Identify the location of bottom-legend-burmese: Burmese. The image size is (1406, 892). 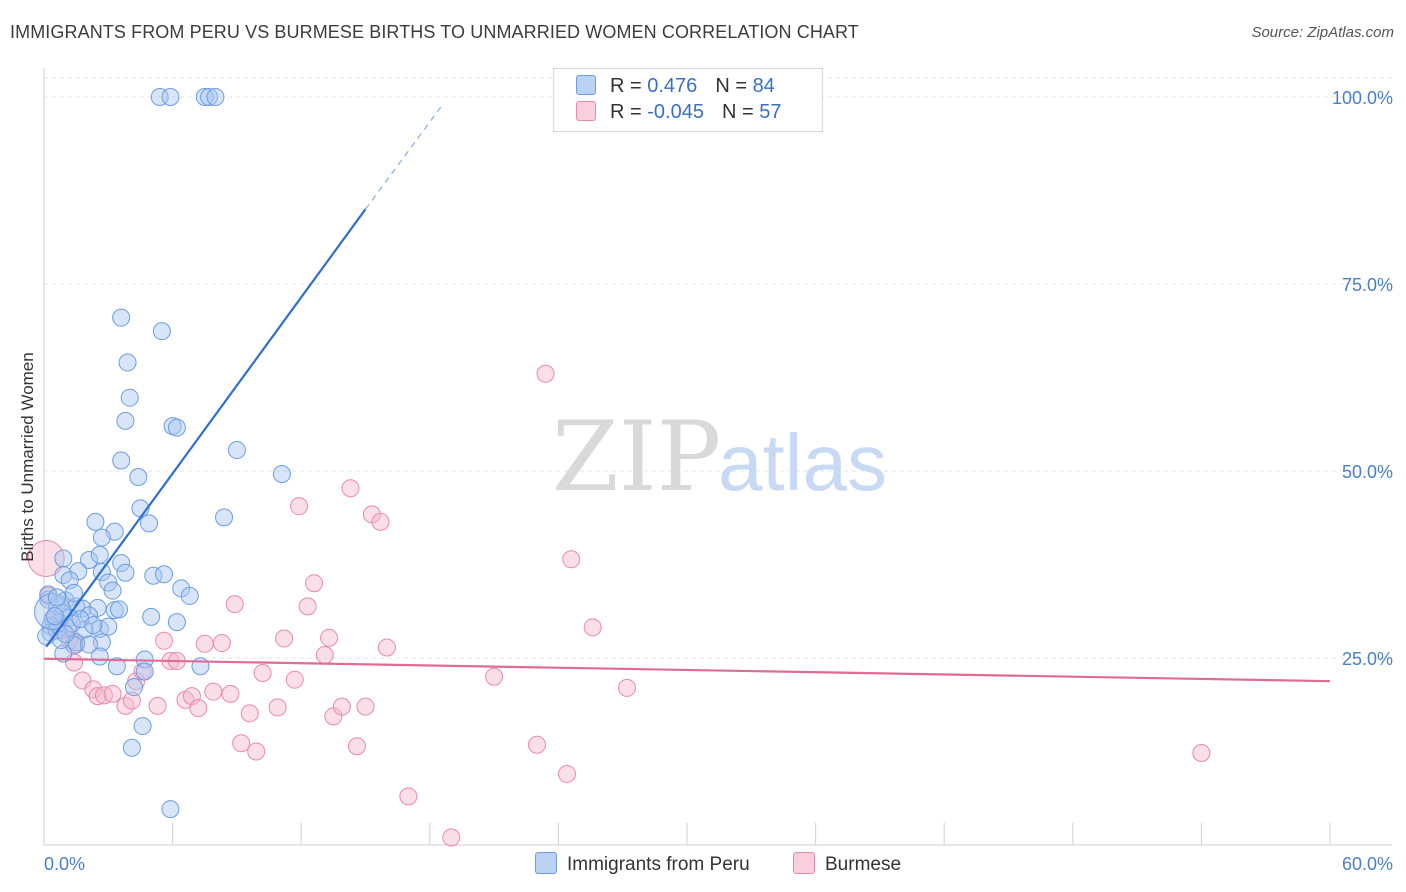
(847, 864).